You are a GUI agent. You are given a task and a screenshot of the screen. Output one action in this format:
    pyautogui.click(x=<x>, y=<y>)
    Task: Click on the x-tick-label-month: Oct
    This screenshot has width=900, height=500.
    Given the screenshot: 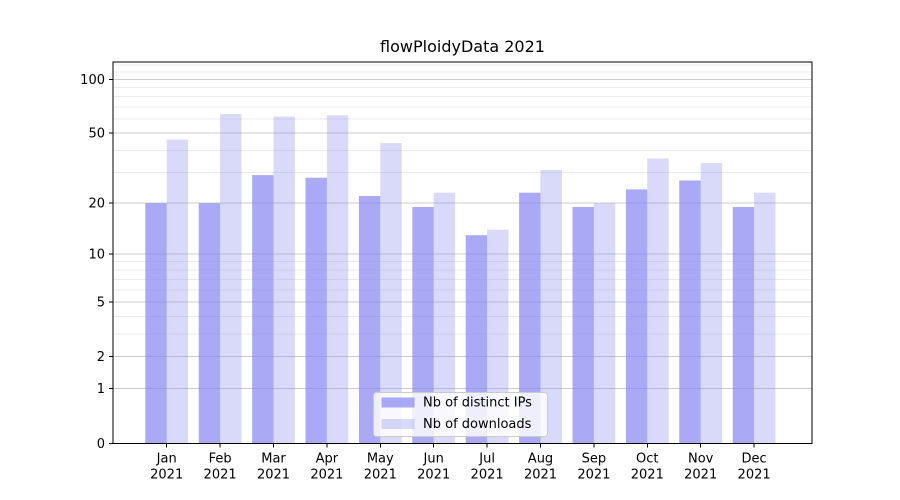 What is the action you would take?
    pyautogui.click(x=647, y=458)
    